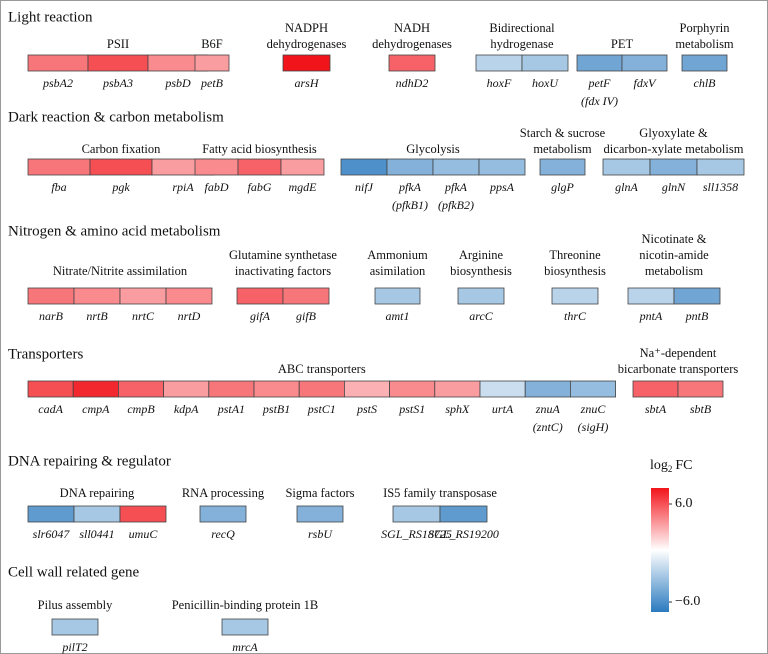 The width and height of the screenshot is (768, 654). Describe the element at coordinates (231, 409) in the screenshot. I see `gene-label: pstA1` at that location.